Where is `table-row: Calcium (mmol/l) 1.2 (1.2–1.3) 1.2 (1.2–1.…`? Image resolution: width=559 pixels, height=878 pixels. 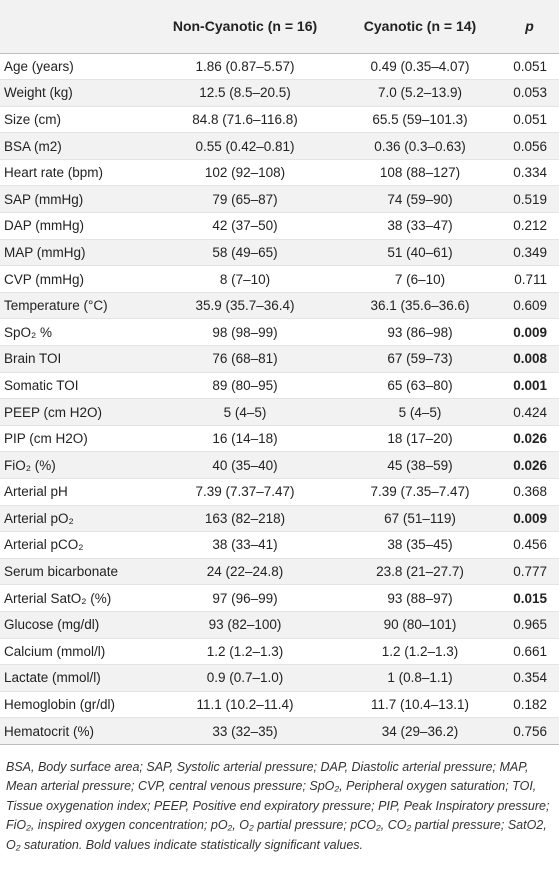 table-row: Calcium (mmol/l) 1.2 (1.2–1.3) 1.2 (1.2–1.… is located at coordinates (279, 651).